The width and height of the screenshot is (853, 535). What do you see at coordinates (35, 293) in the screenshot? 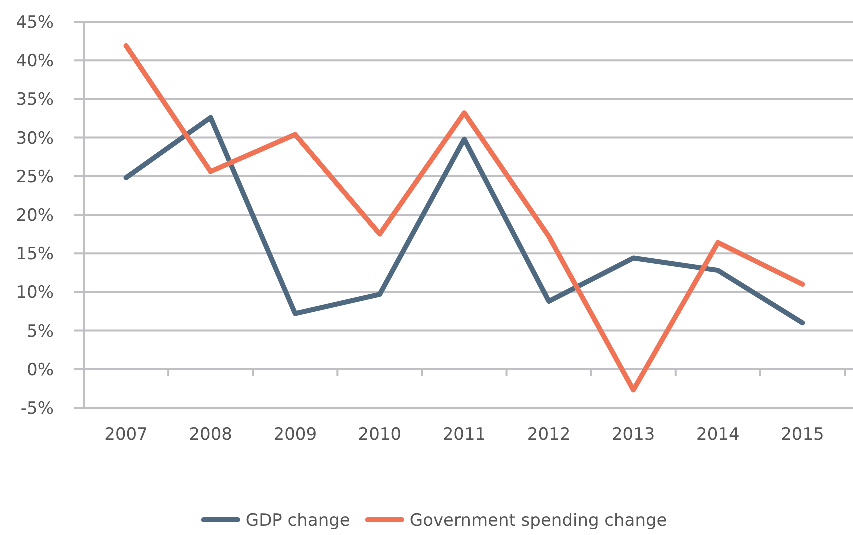
I see `y-tick-label: 10%` at bounding box center [35, 293].